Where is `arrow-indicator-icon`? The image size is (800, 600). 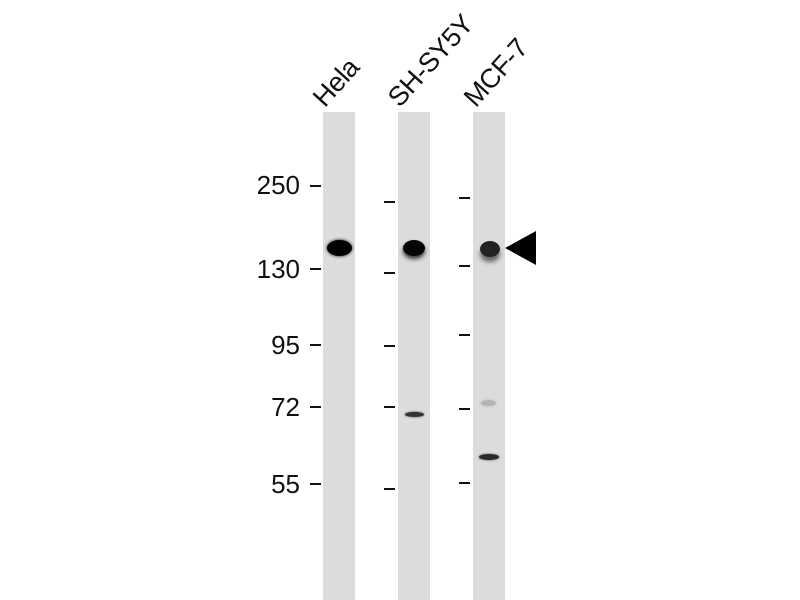
arrow-indicator-icon is located at coordinates (520, 248).